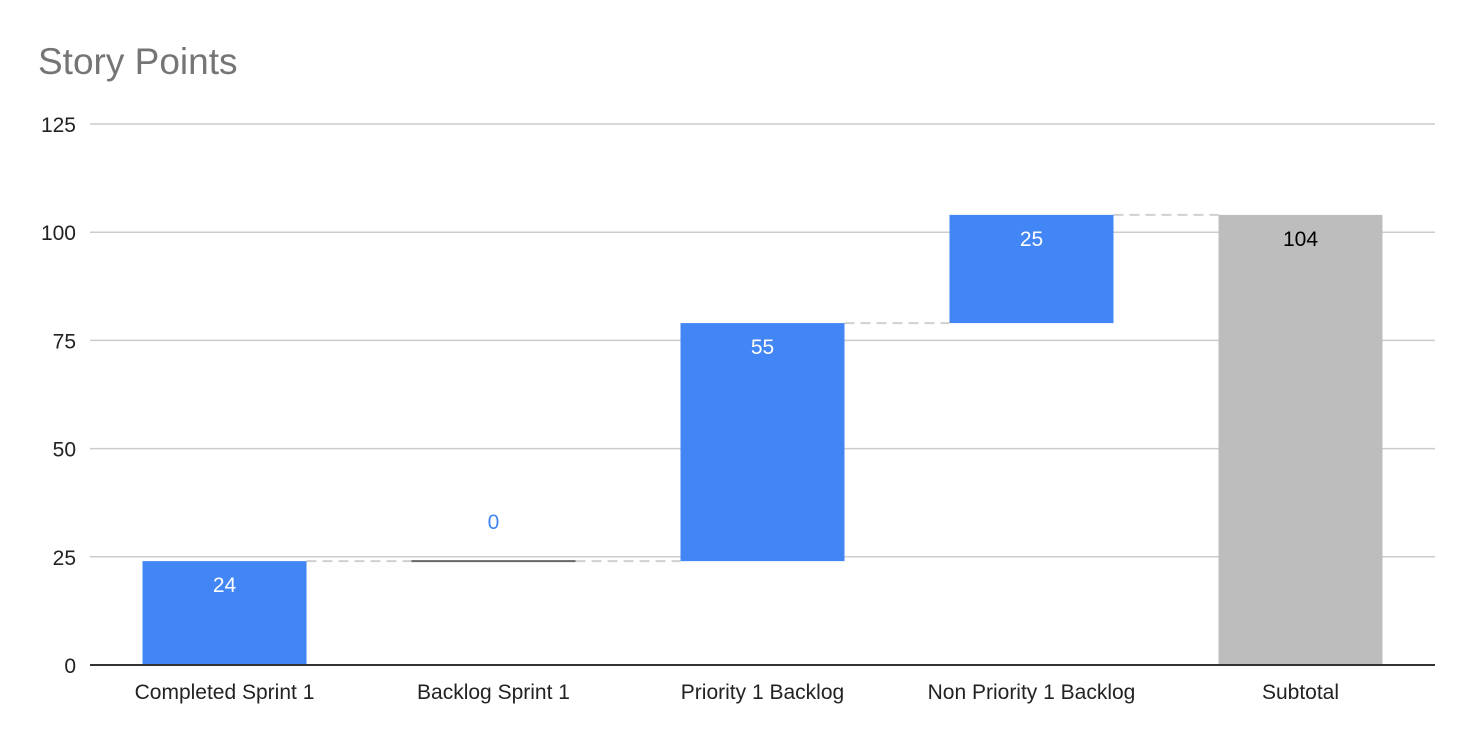  I want to click on data-label: 25, so click(1031, 239).